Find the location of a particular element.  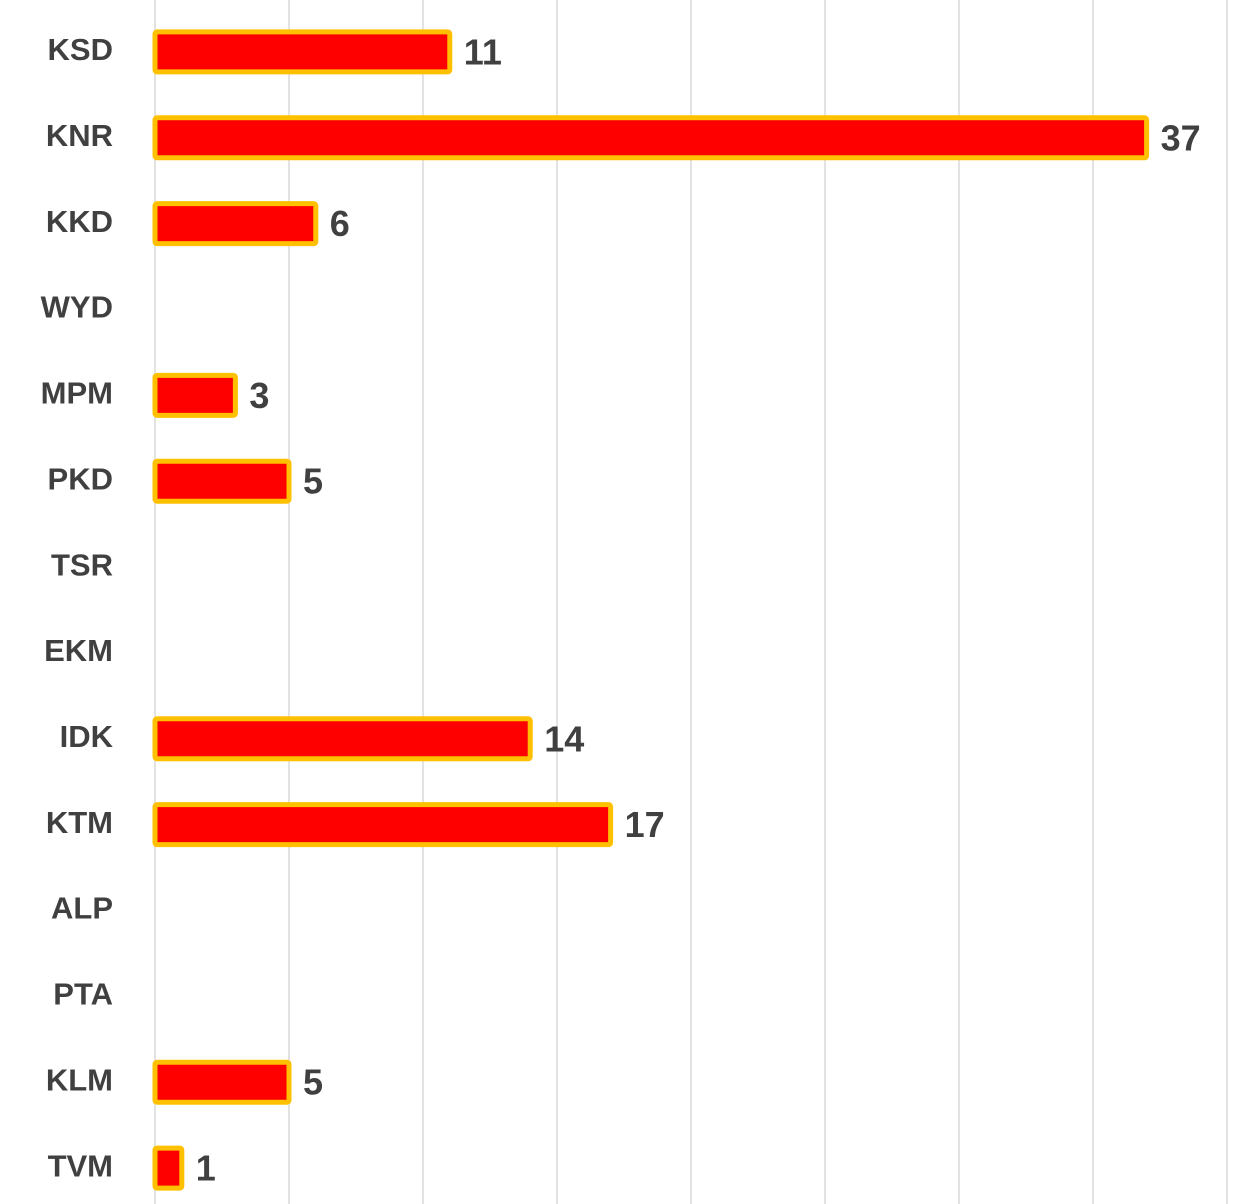

y-tick-label: KTM is located at coordinates (79, 822).